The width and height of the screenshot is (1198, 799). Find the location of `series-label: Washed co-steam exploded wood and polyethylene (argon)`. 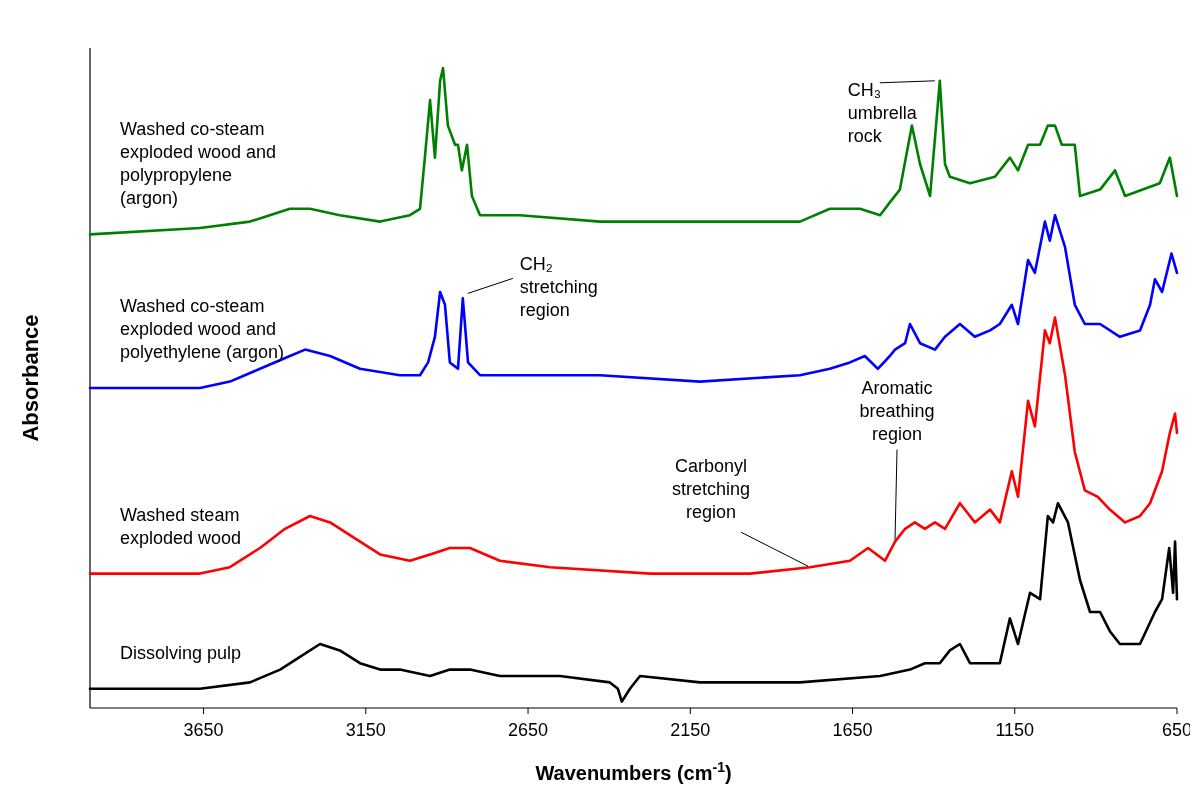

series-label: Washed co-steam exploded wood and polyethylene (argon) is located at coordinates (202, 329).